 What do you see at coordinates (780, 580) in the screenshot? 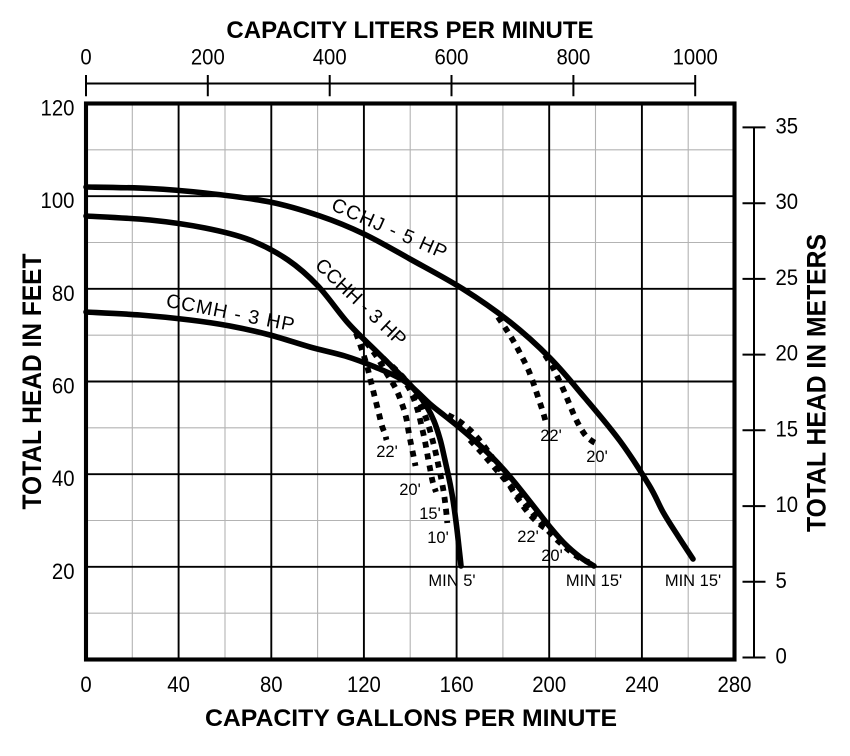
I see `svg-text: 5` at bounding box center [780, 580].